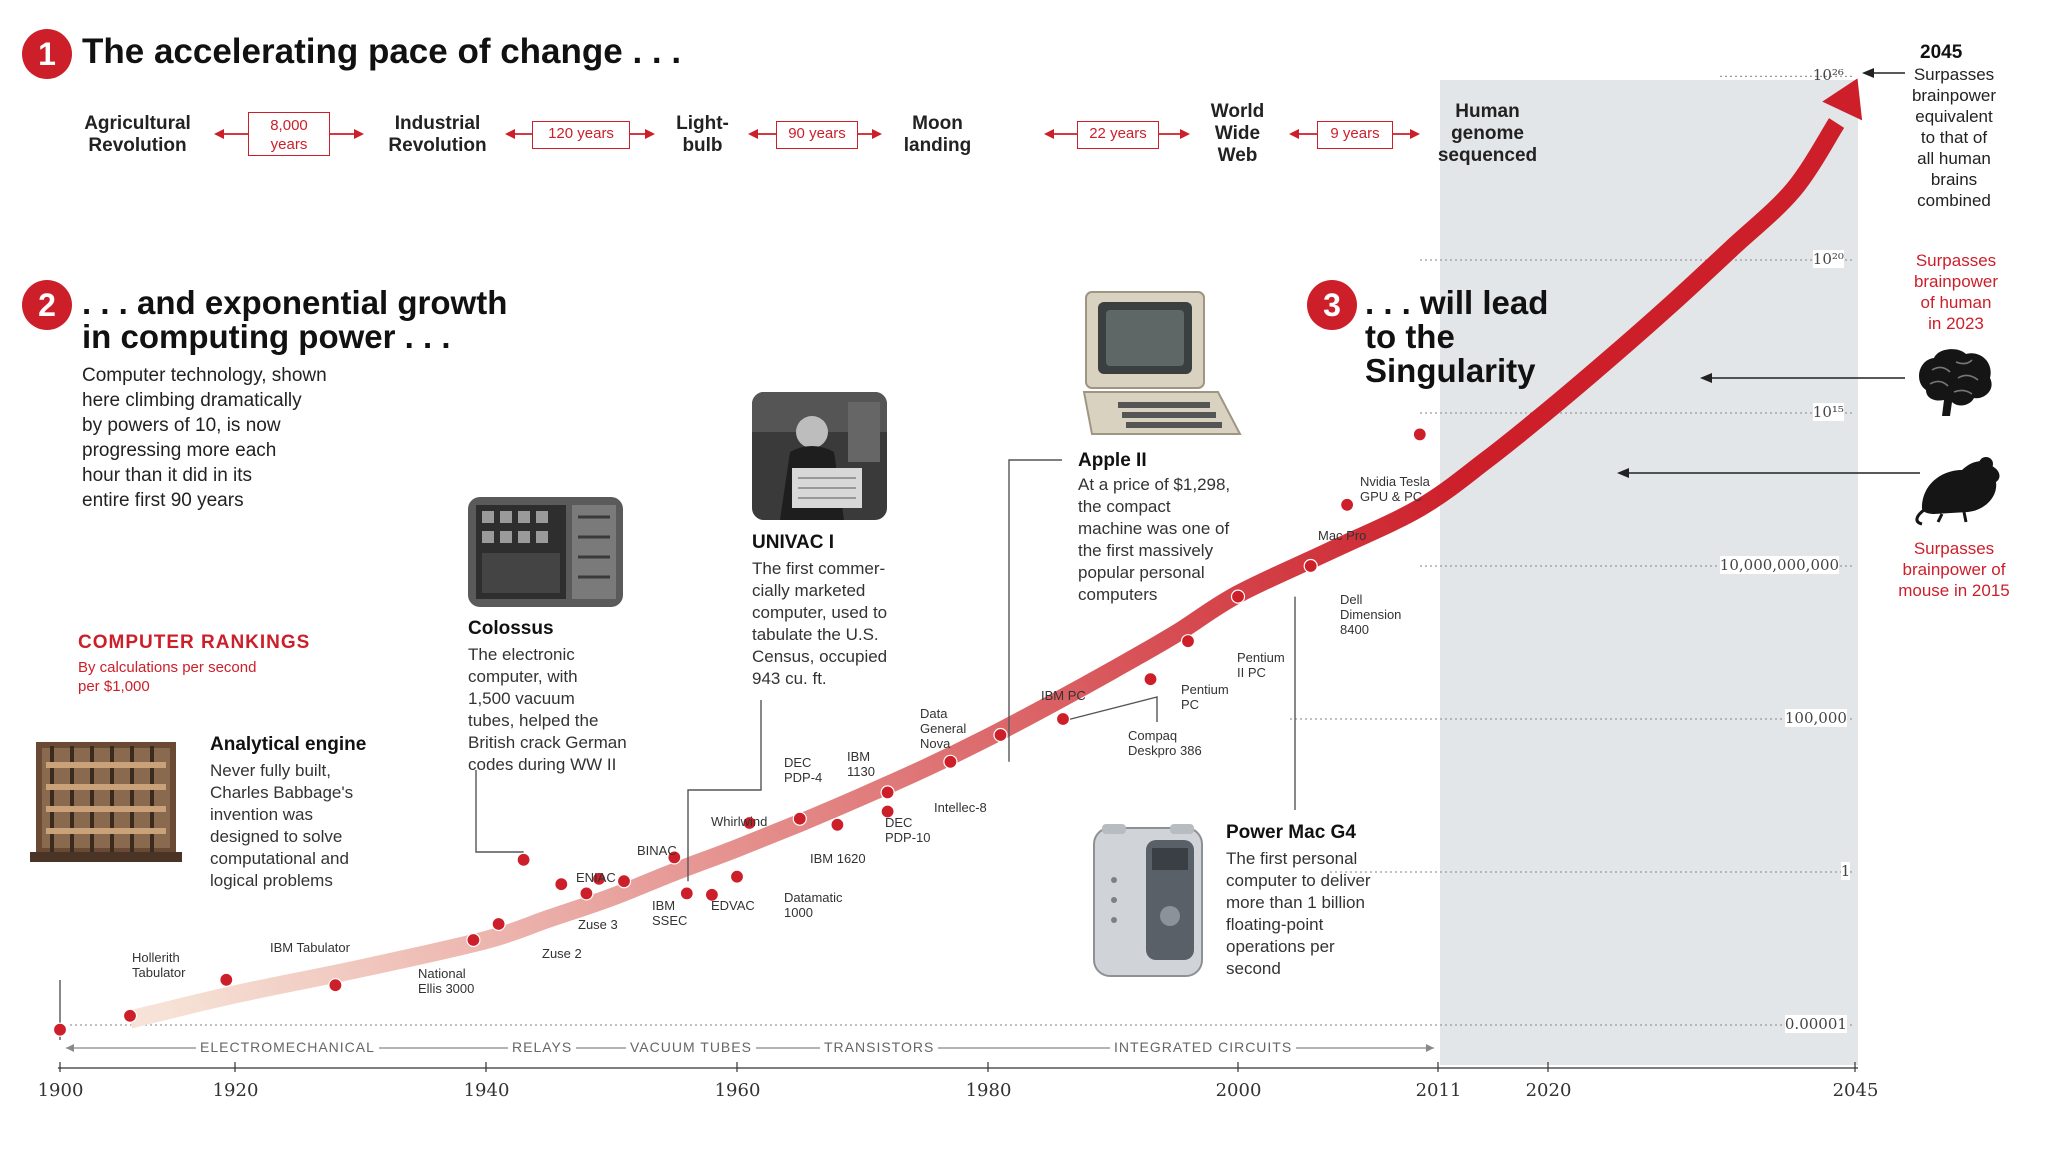 This screenshot has height=1152, width=2048. What do you see at coordinates (287, 1047) in the screenshot?
I see `technology-era-label: ELECTROMECHANICAL` at bounding box center [287, 1047].